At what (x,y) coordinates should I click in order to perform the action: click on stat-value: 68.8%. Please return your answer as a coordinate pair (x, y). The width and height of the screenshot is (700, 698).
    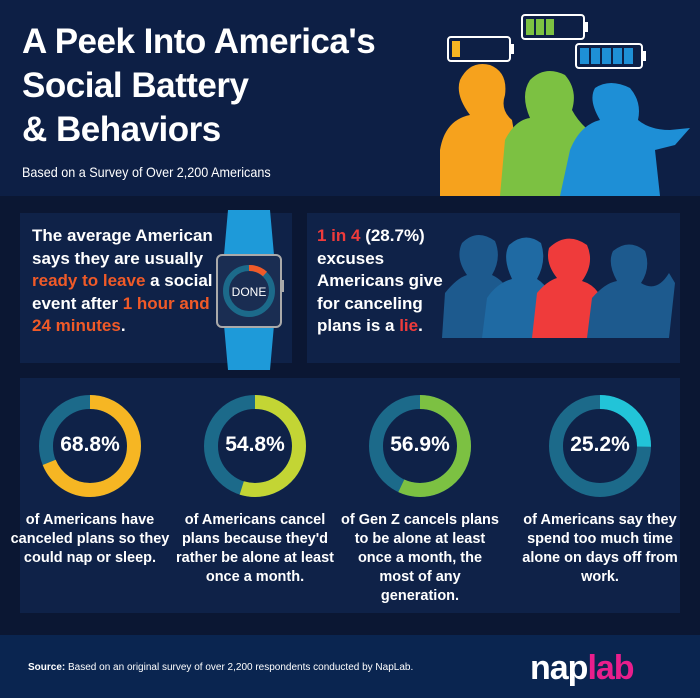
    Looking at the image, I should click on (90, 444).